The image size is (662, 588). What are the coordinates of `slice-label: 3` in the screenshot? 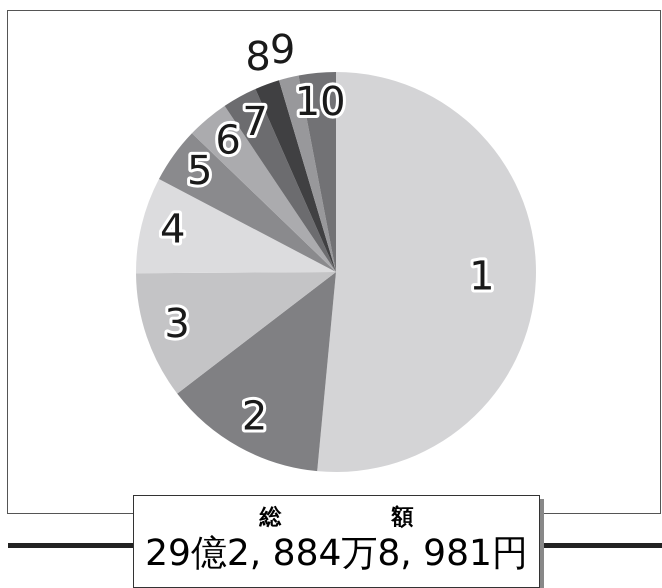 It's located at (177, 323).